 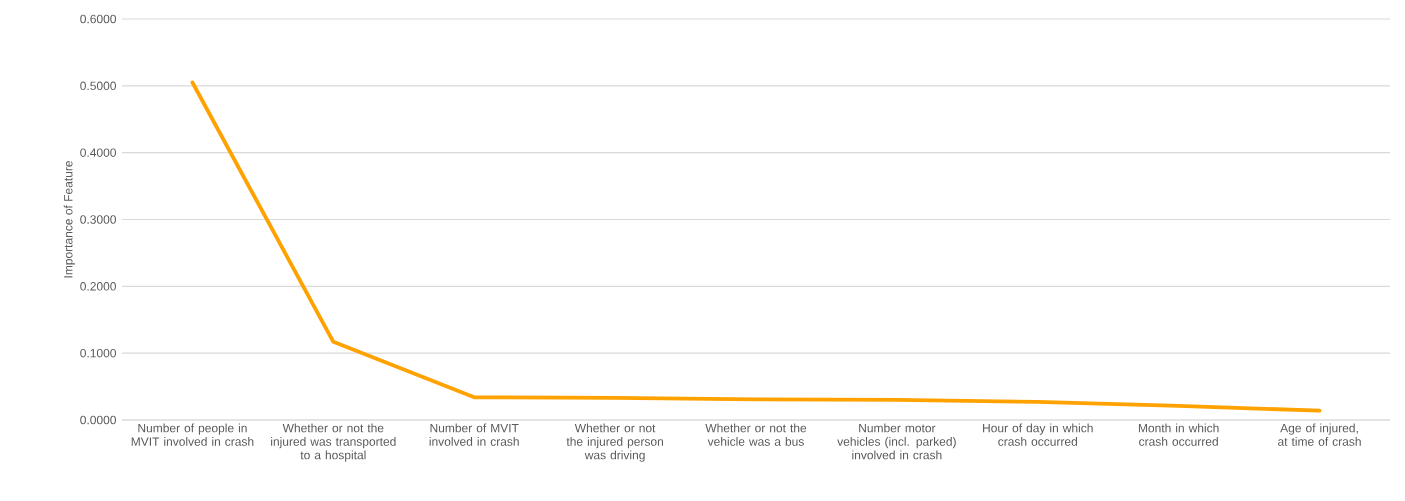 What do you see at coordinates (896, 441) in the screenshot?
I see `x-tick-label: Number motor vehicles (incl. parked) involved in crash` at bounding box center [896, 441].